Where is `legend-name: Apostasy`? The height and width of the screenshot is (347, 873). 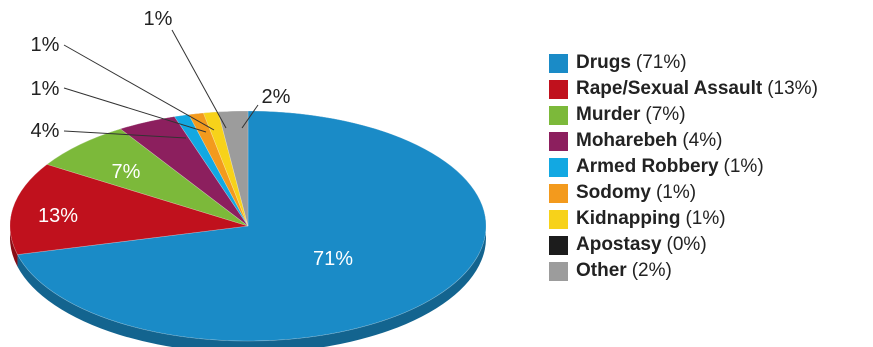
legend-name: Apostasy is located at coordinates (619, 245).